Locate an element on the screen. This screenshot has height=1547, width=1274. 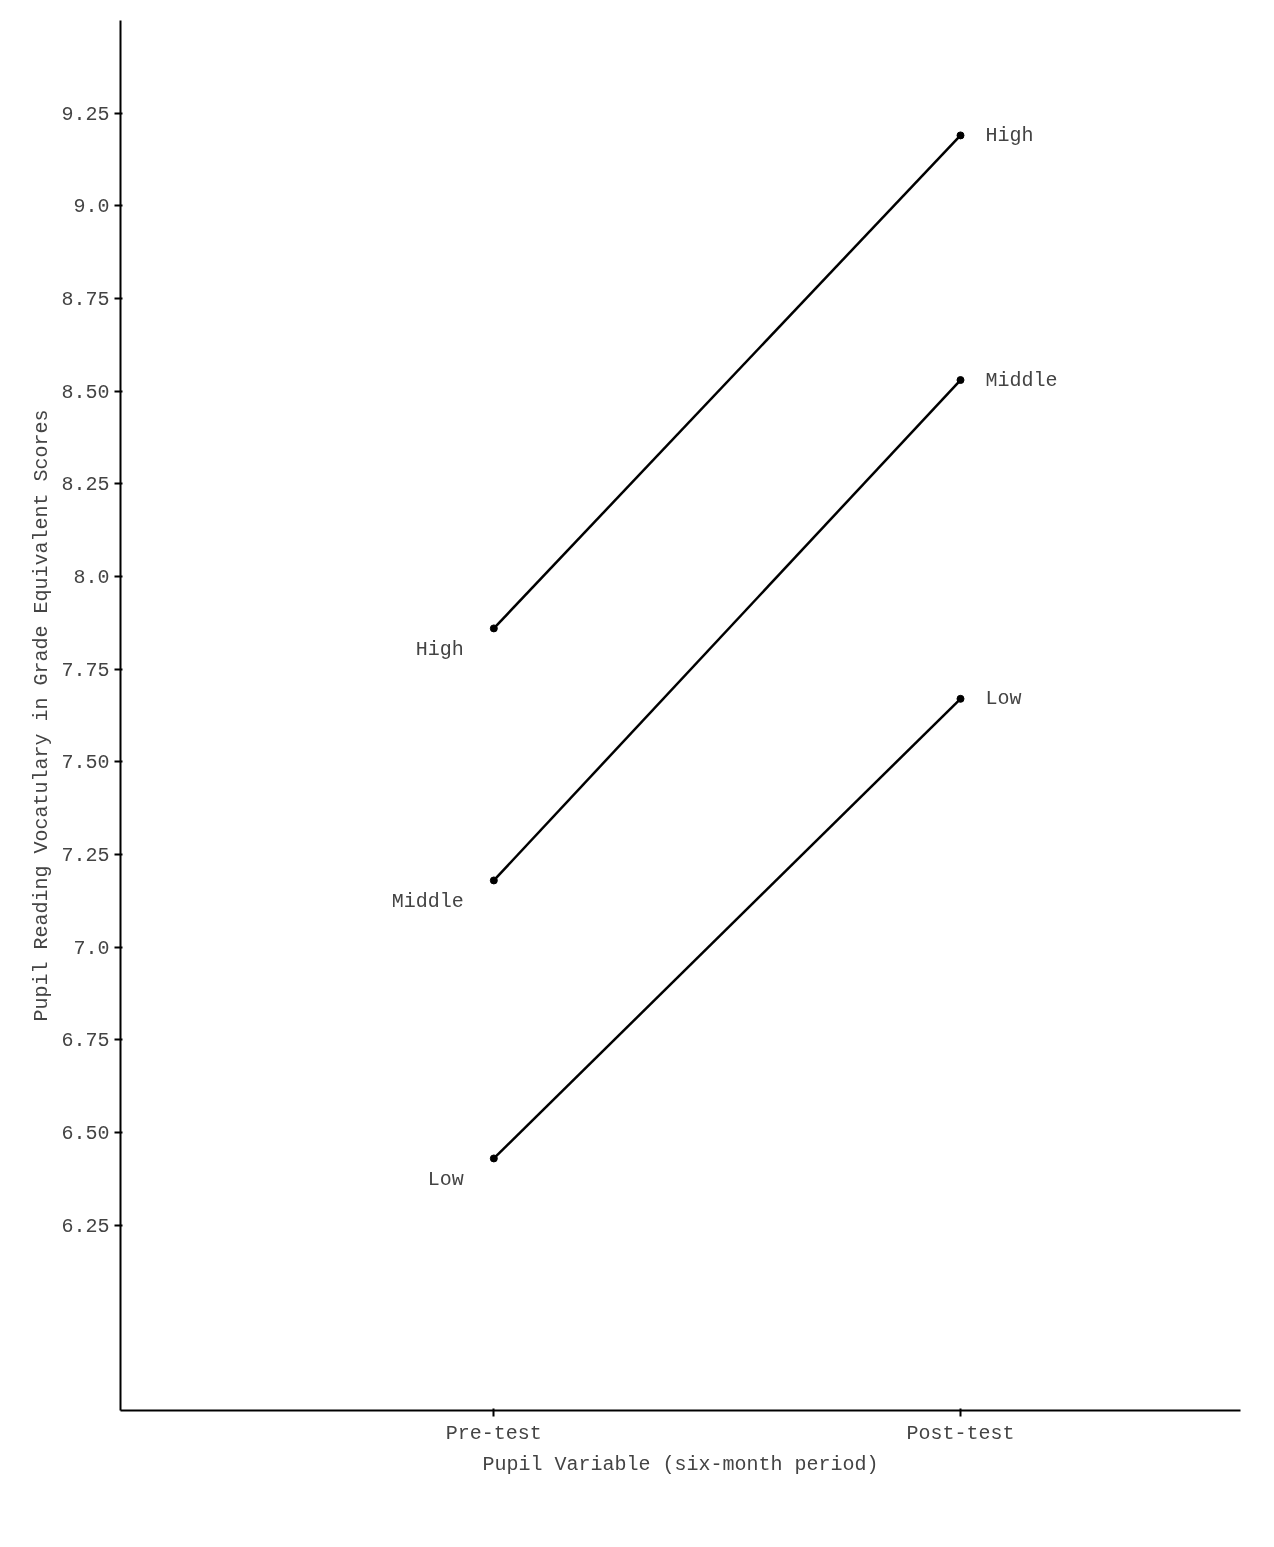
y-tick-label: 6.25 is located at coordinates (85, 1226).